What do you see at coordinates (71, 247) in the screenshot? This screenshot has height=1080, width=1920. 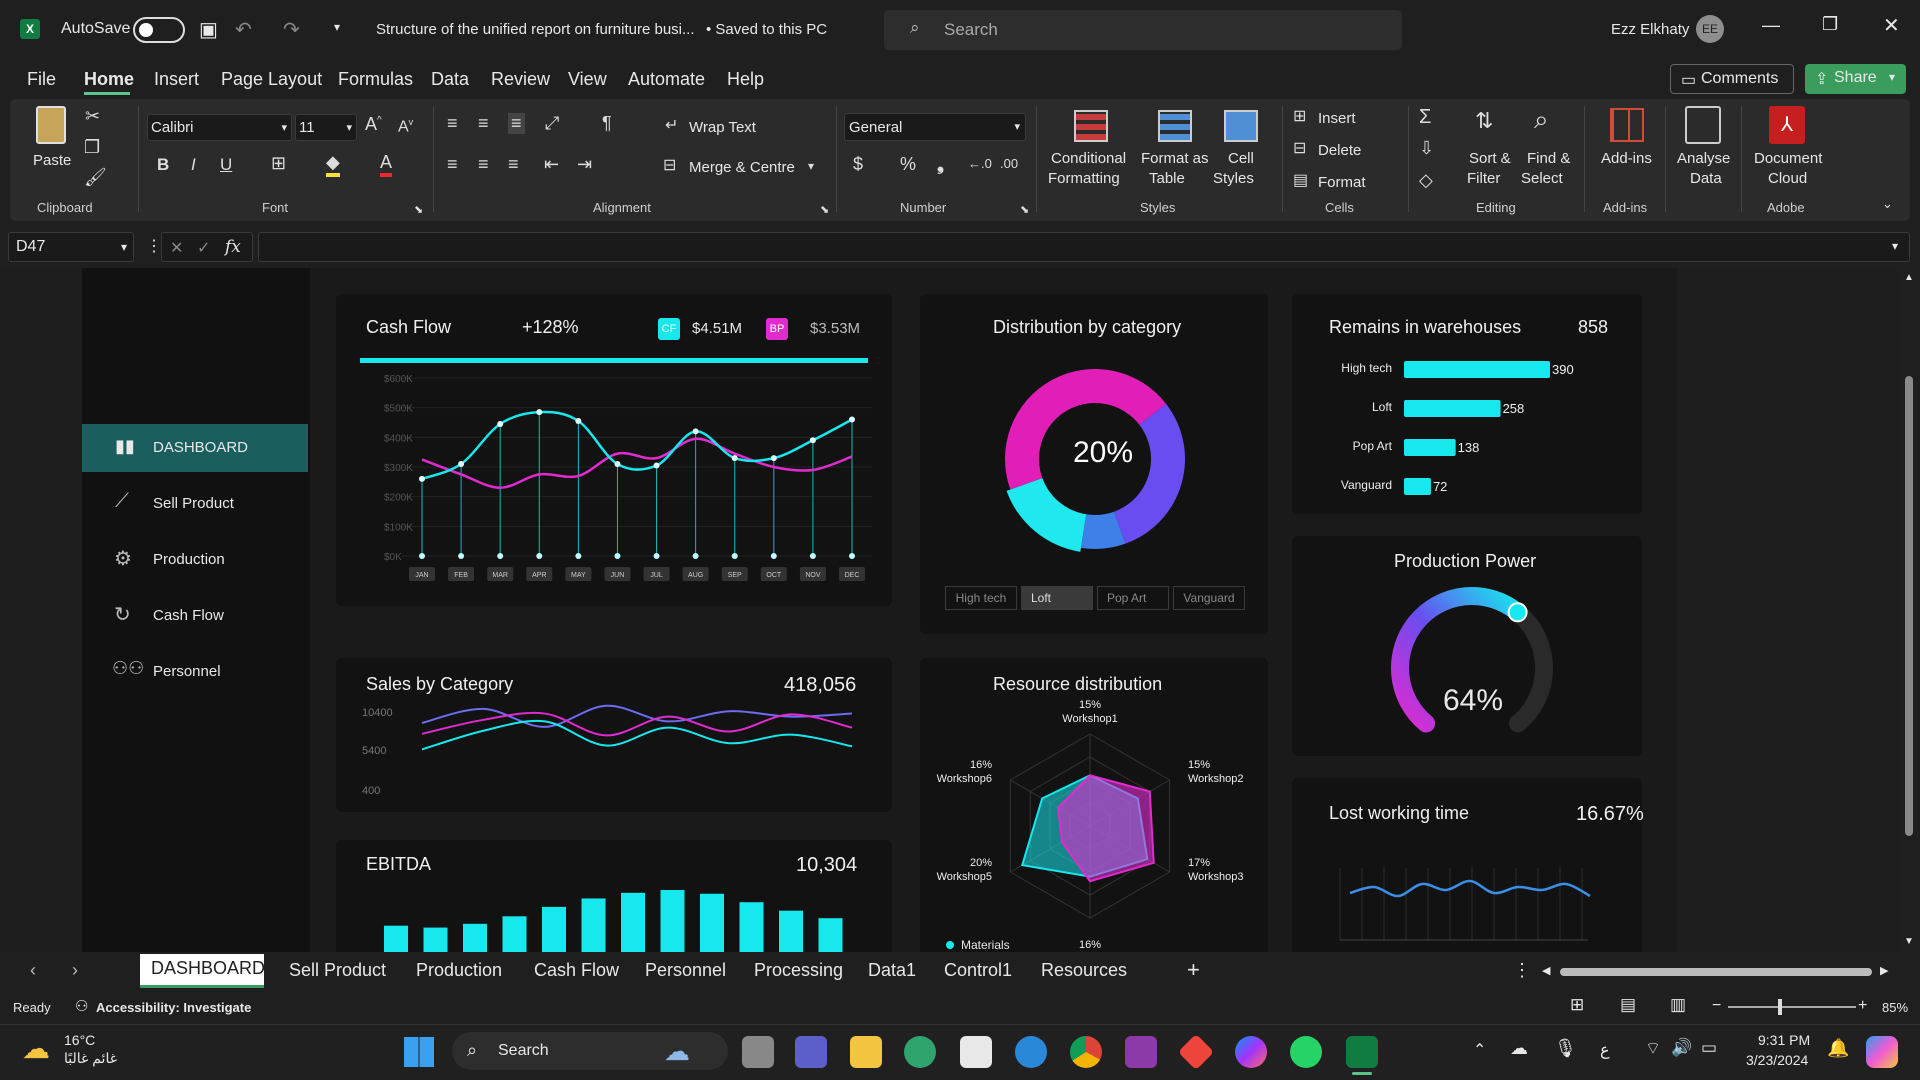 I see `name-box: D47 ▾` at bounding box center [71, 247].